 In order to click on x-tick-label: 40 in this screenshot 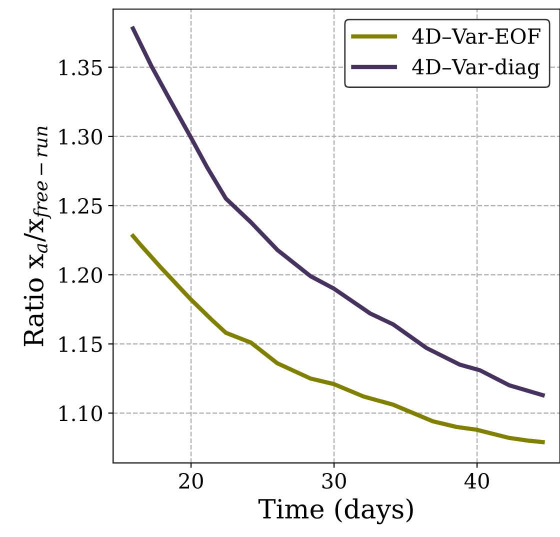, I will do `click(476, 480)`.